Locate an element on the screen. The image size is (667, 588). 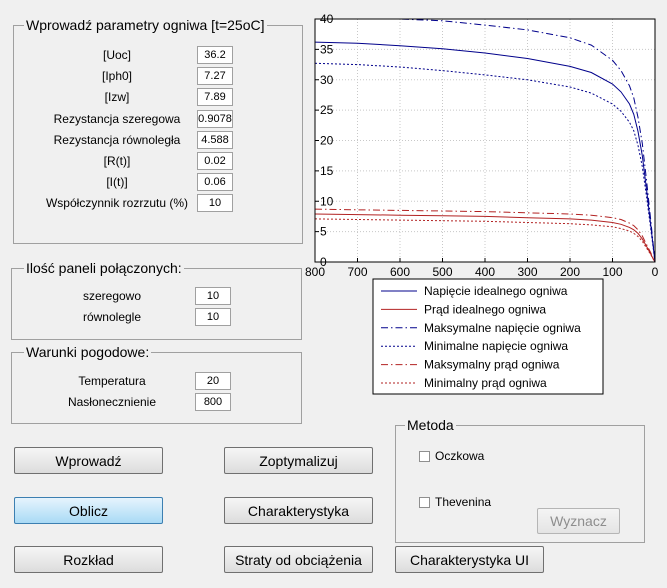
param-label: [I(t)] is located at coordinates (117, 182).